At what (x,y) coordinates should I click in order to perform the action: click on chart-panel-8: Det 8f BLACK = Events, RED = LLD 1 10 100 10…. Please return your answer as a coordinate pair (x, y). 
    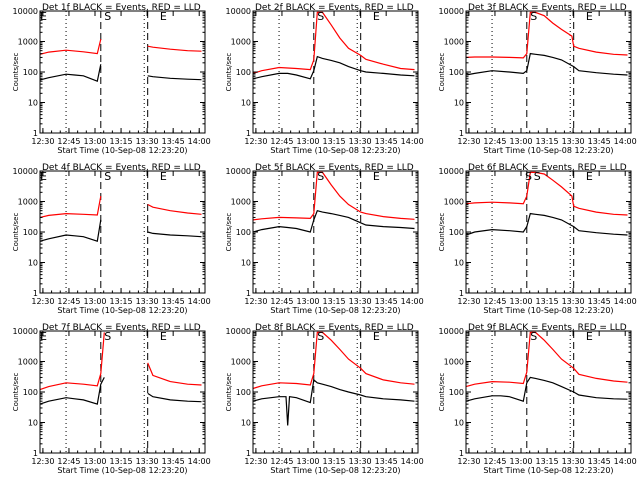
    Looking at the image, I should click on (324, 399).